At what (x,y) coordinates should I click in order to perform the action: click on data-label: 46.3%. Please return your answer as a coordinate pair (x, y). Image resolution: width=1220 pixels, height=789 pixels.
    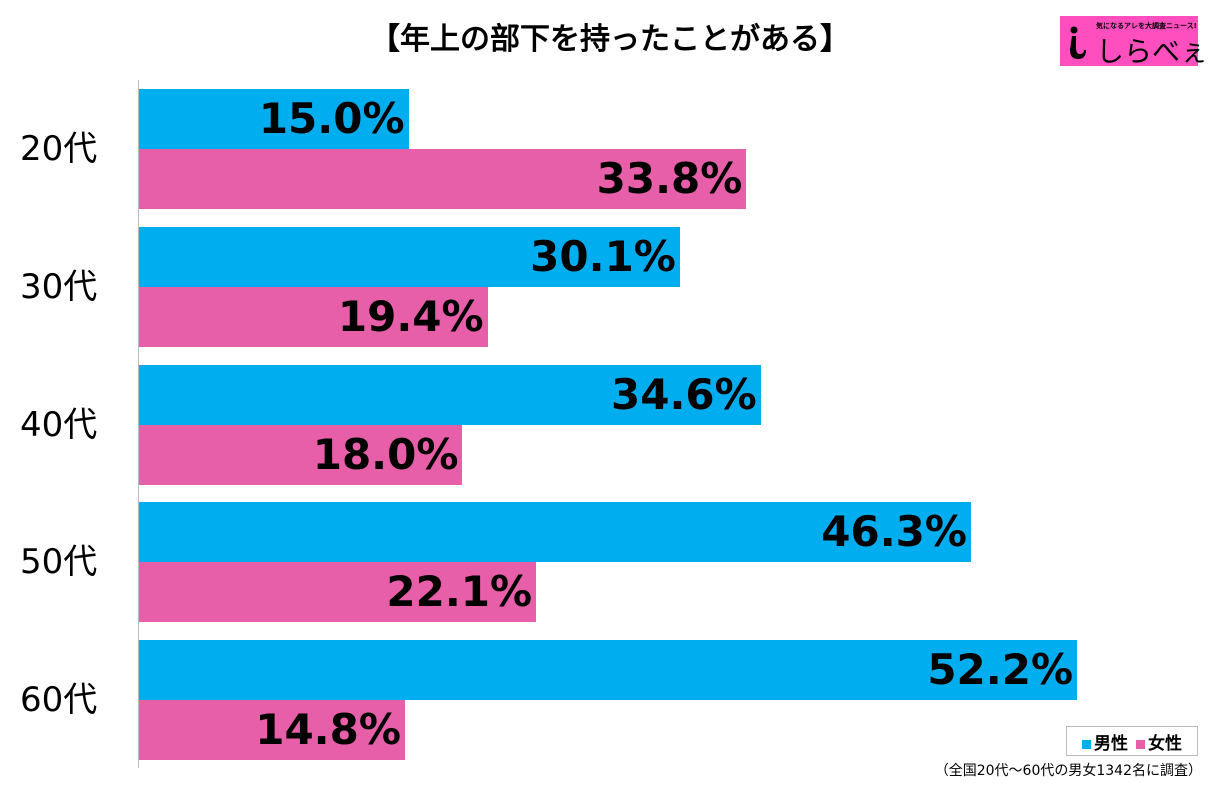
    Looking at the image, I should click on (894, 532).